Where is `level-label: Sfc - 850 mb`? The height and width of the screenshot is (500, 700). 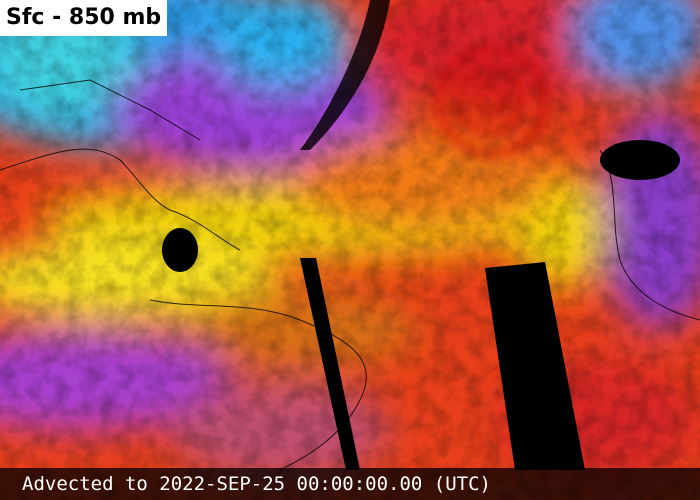 level-label: Sfc - 850 mb is located at coordinates (84, 18).